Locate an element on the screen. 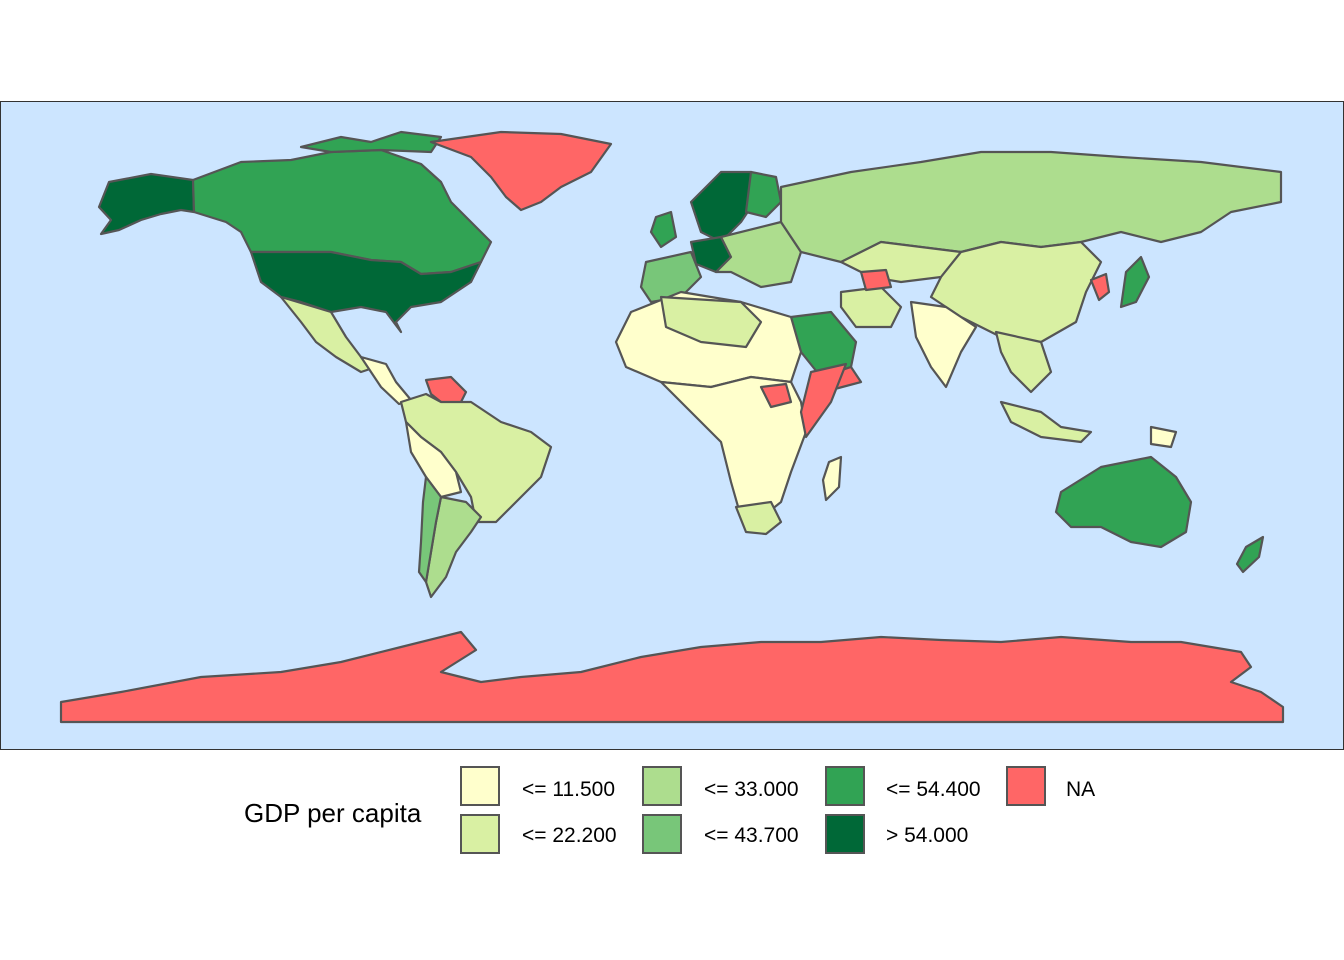 The image size is (1344, 960). country-japan is located at coordinates (1135, 282).